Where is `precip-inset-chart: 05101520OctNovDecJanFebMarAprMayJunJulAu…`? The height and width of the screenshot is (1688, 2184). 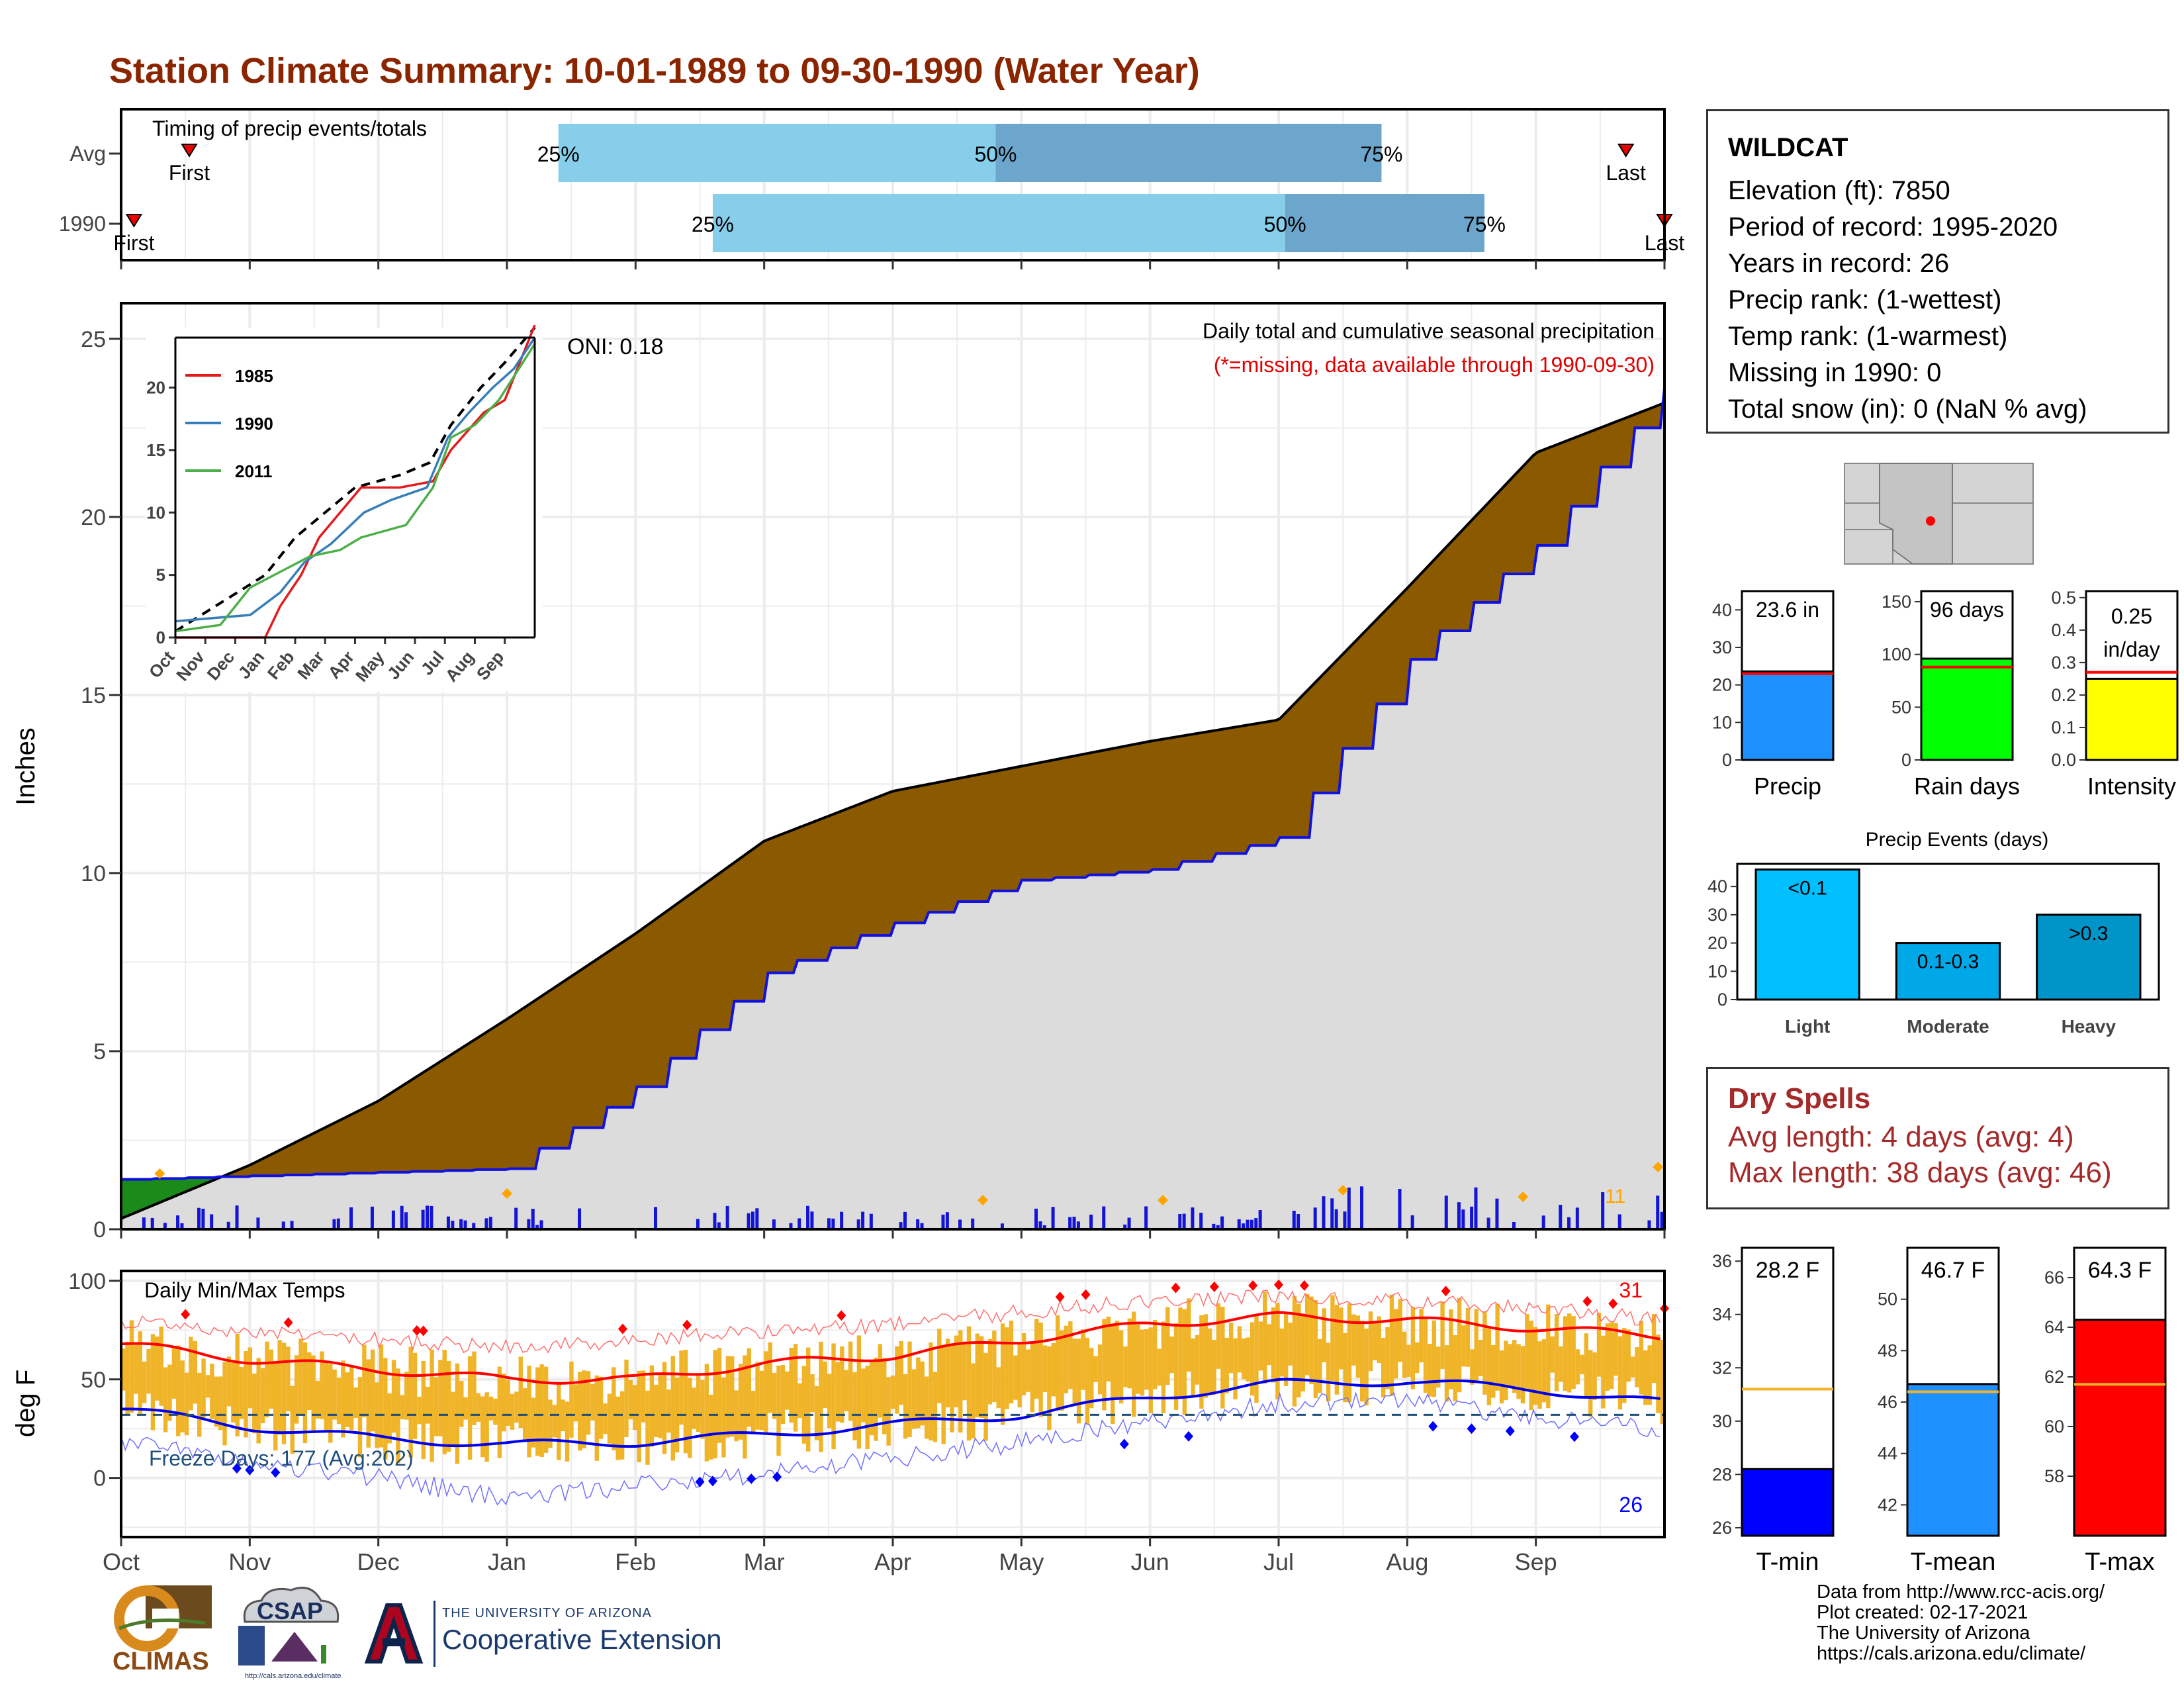 precip-inset-chart: 05101520OctNovDecJanFebMarAprMayJunJulAu… is located at coordinates (344, 508).